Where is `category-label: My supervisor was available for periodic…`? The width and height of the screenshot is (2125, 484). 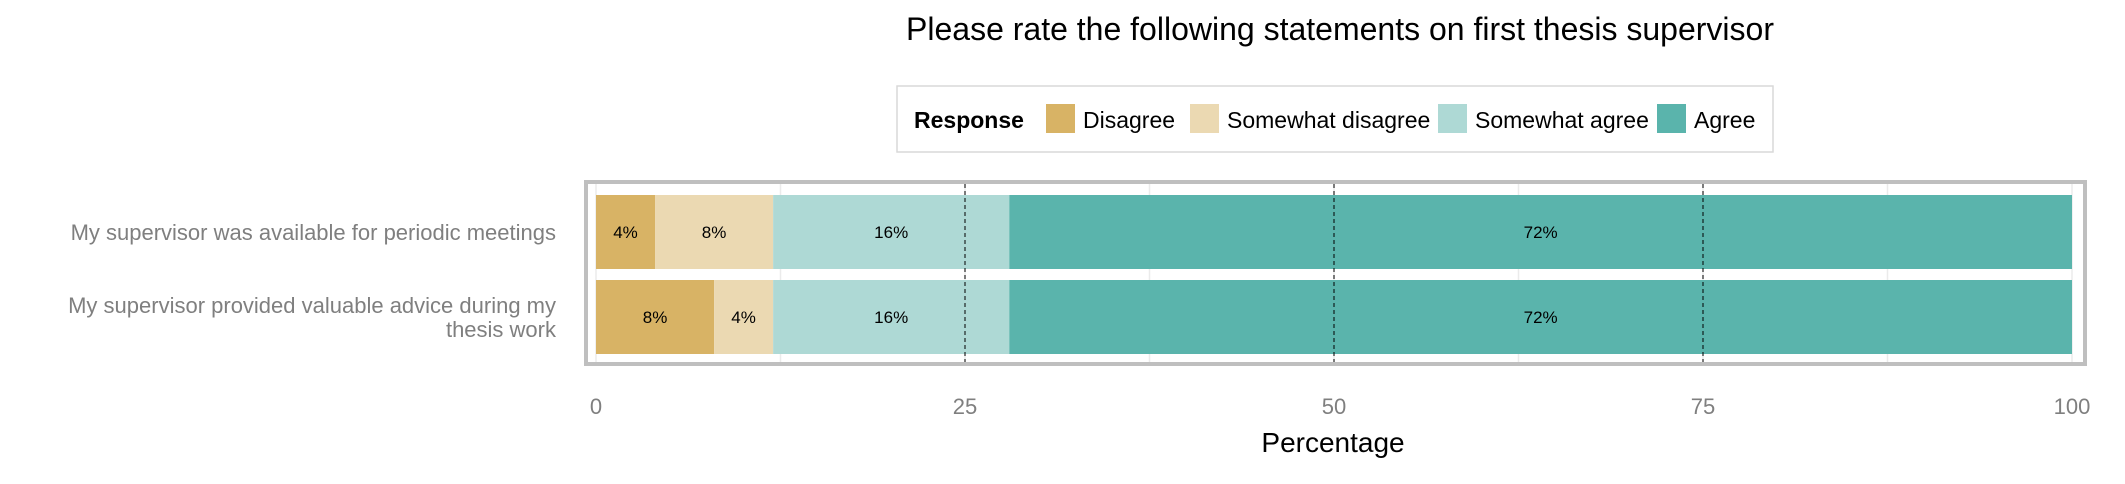 category-label: My supervisor was available for periodic… is located at coordinates (313, 232).